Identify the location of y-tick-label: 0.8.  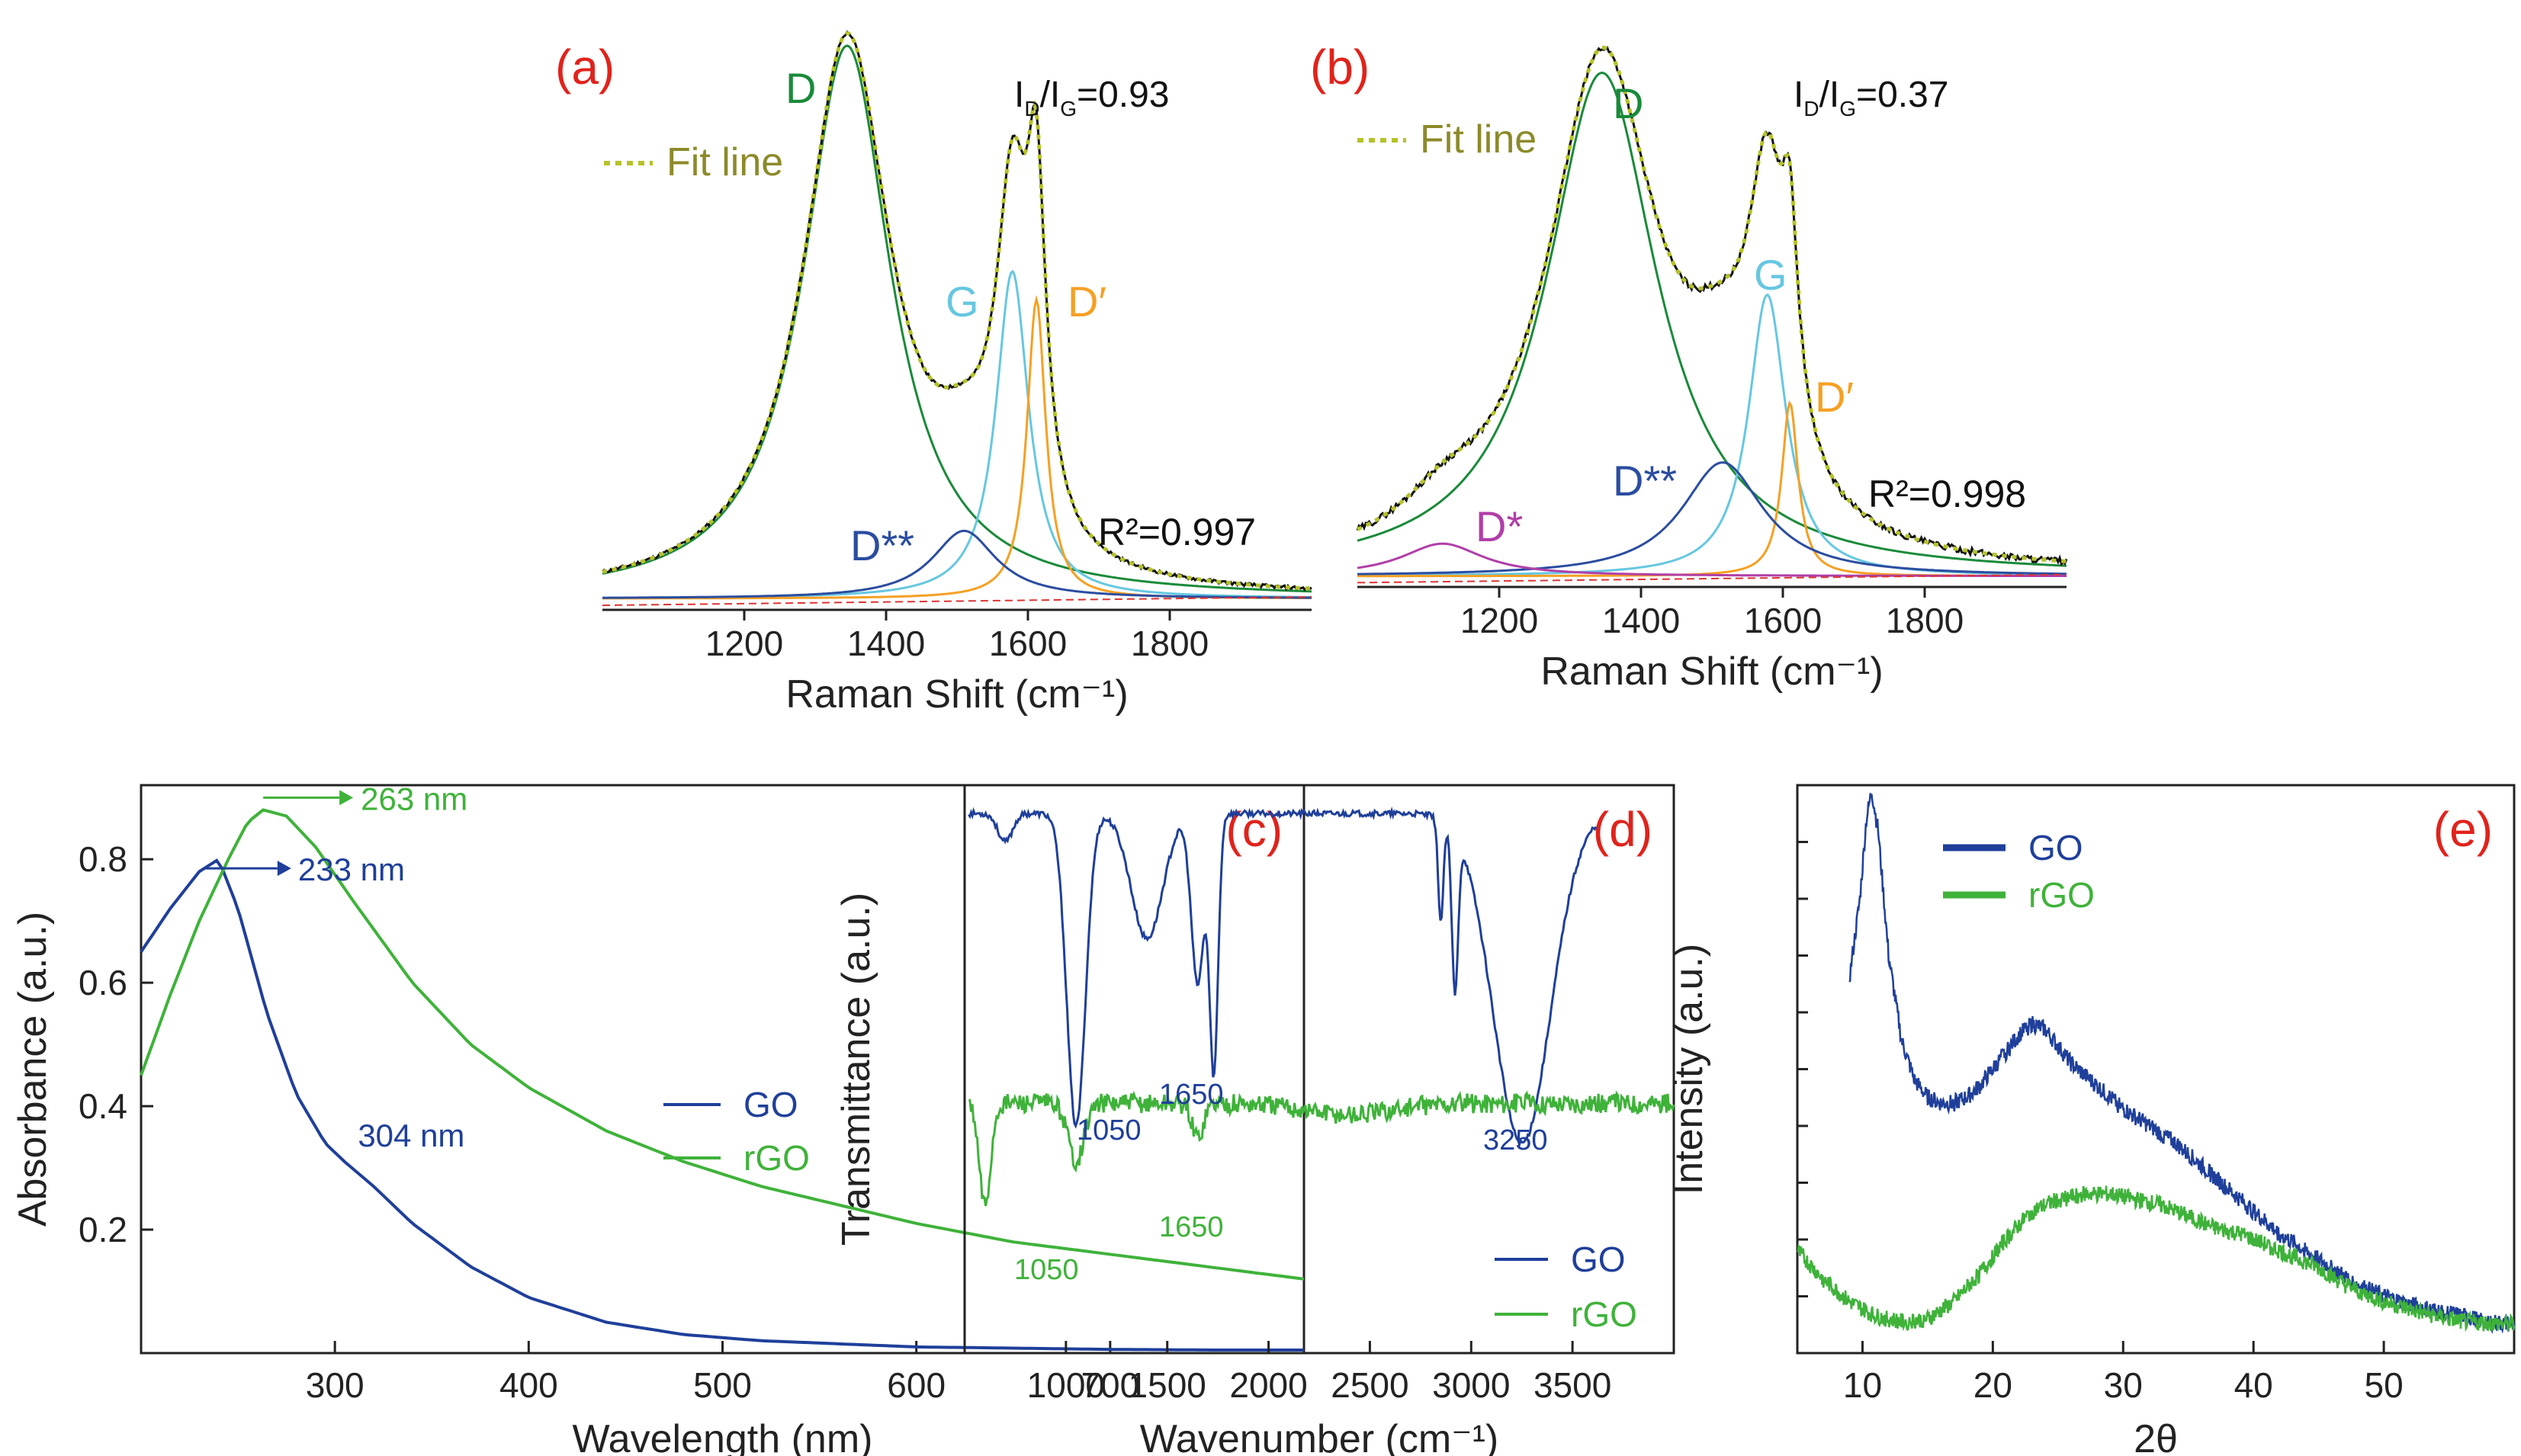
(103, 859).